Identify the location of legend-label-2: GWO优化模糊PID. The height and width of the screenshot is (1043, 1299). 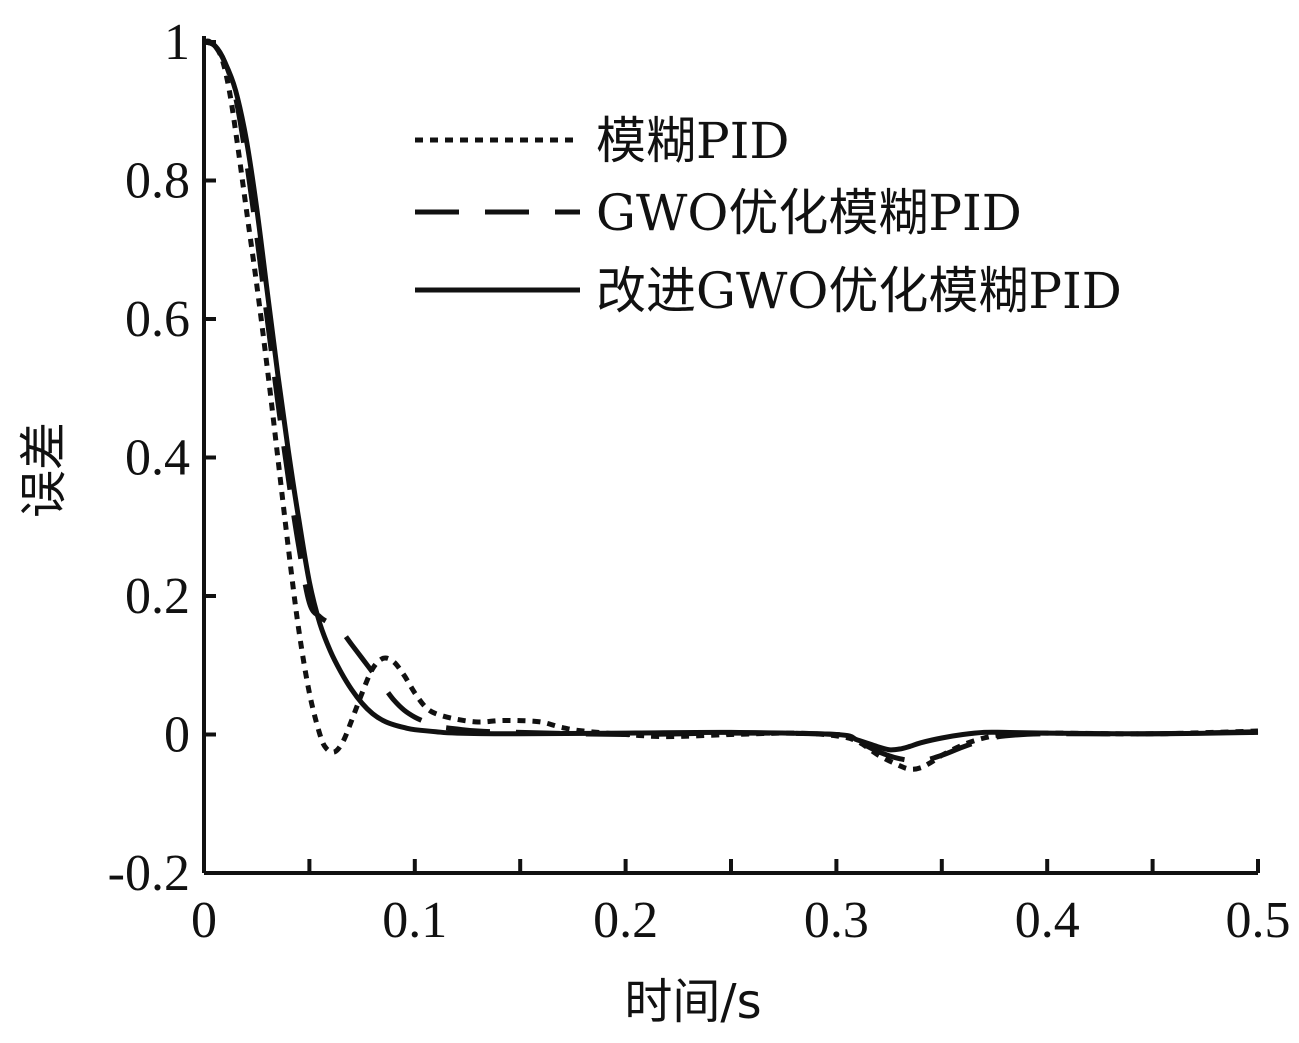
(809, 213).